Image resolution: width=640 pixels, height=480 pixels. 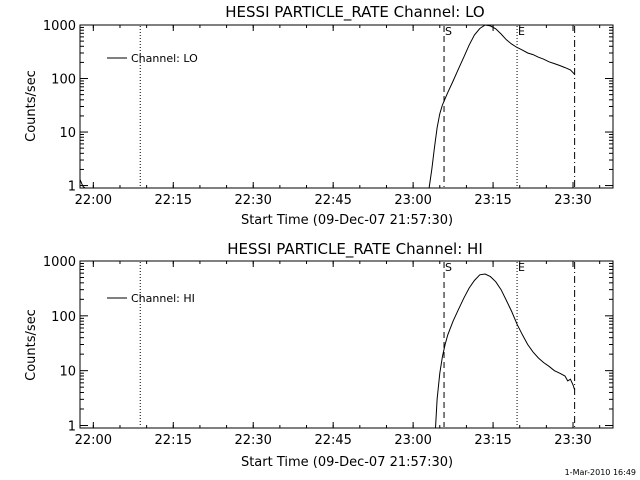 What do you see at coordinates (600, 472) in the screenshot?
I see `timestamp: 1-Mar-2010 16:49` at bounding box center [600, 472].